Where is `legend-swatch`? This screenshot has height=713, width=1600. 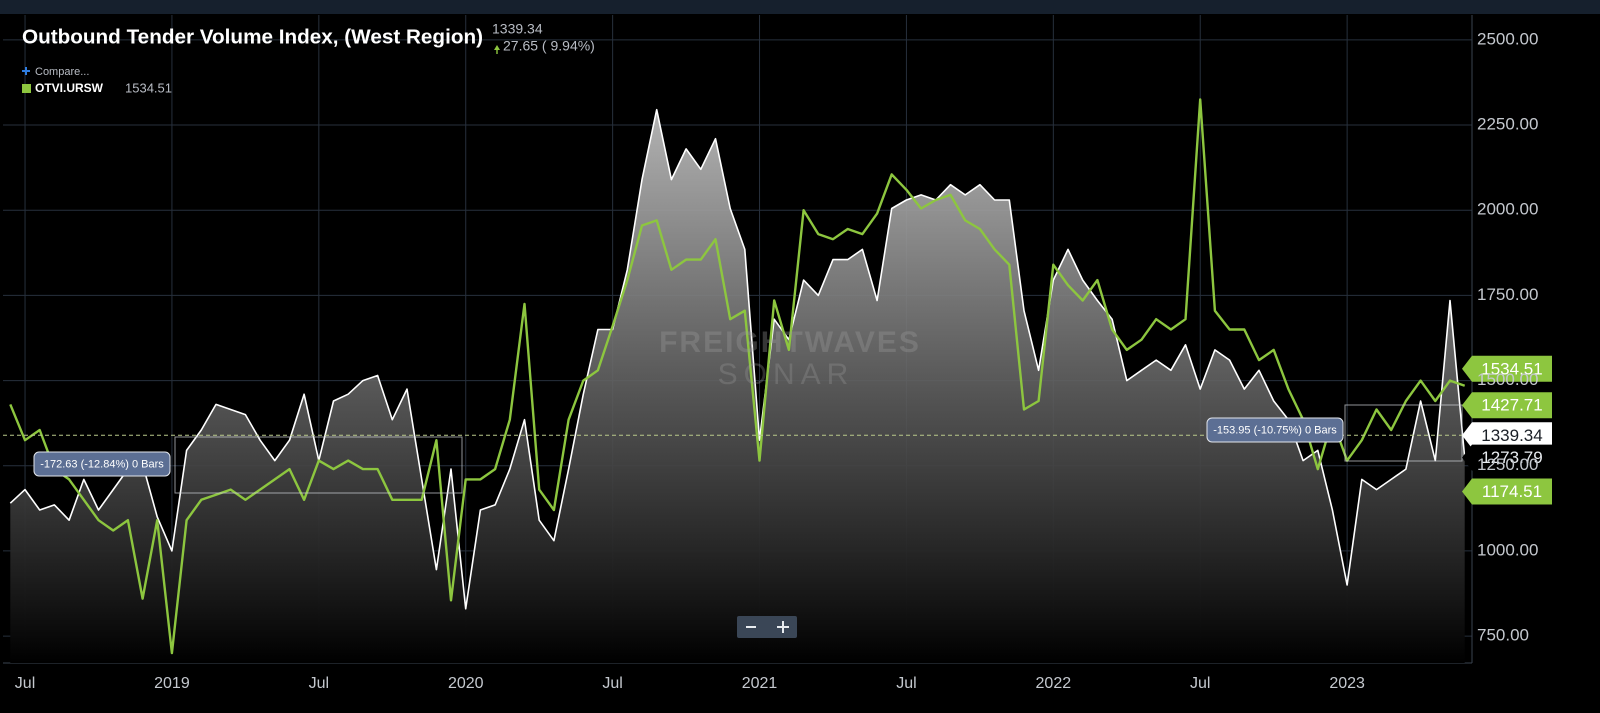 legend-swatch is located at coordinates (26, 88).